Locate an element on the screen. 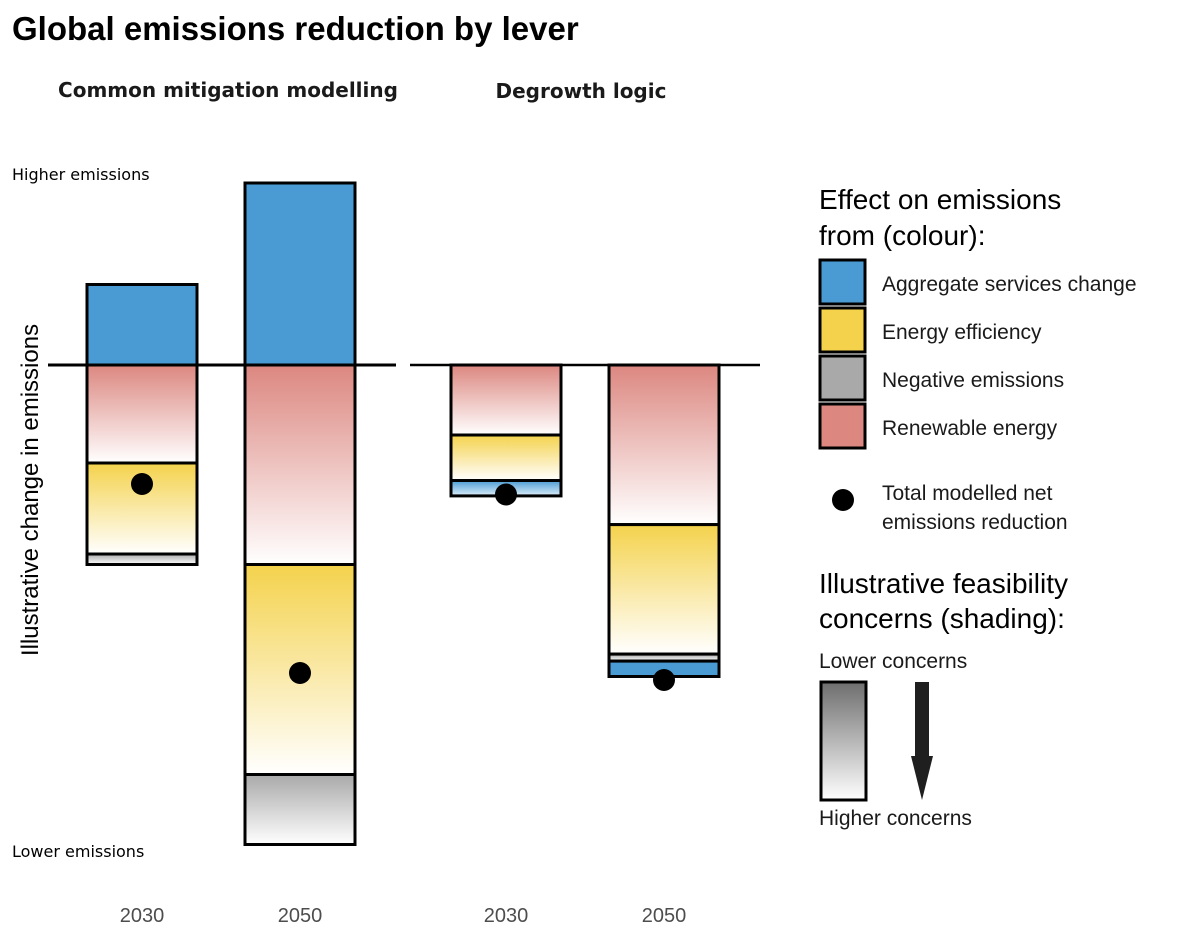  y-axis-label: Illustrative change in emissions is located at coordinates (30, 490).